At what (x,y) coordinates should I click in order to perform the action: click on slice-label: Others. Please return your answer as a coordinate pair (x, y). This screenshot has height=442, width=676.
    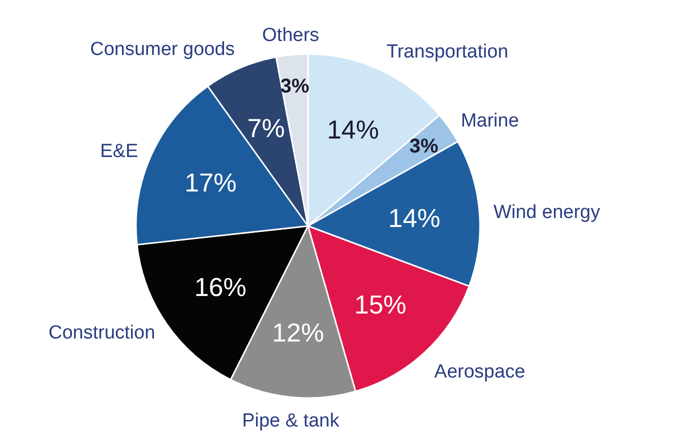
    Looking at the image, I should click on (291, 35).